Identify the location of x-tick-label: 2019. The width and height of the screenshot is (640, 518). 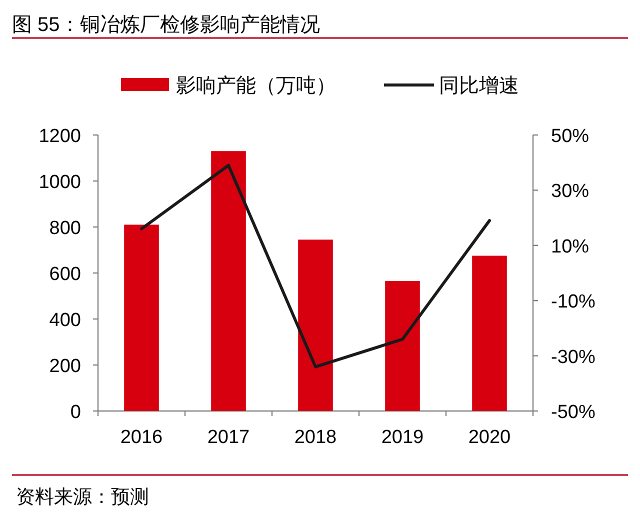
(402, 437).